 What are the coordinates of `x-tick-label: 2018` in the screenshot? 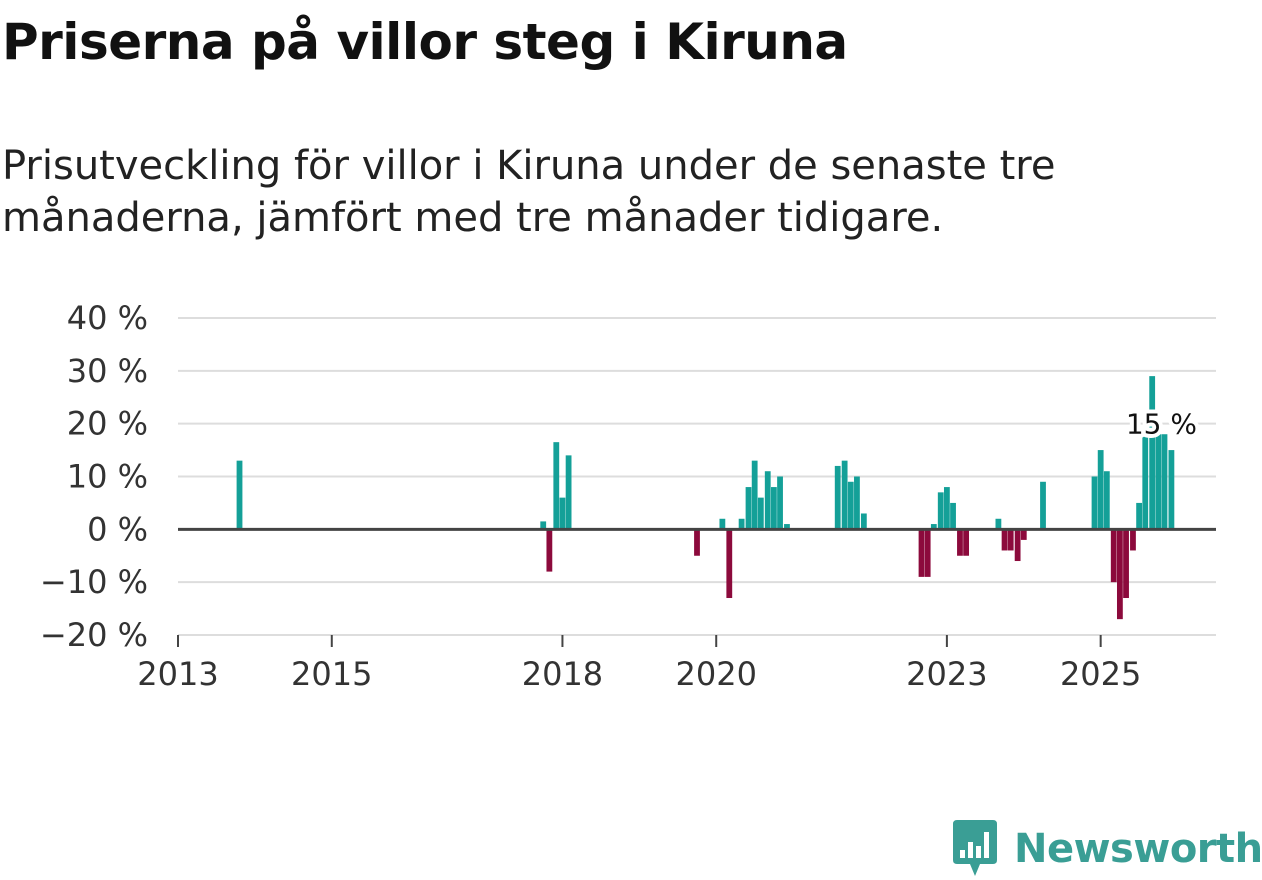 It's located at (562, 674).